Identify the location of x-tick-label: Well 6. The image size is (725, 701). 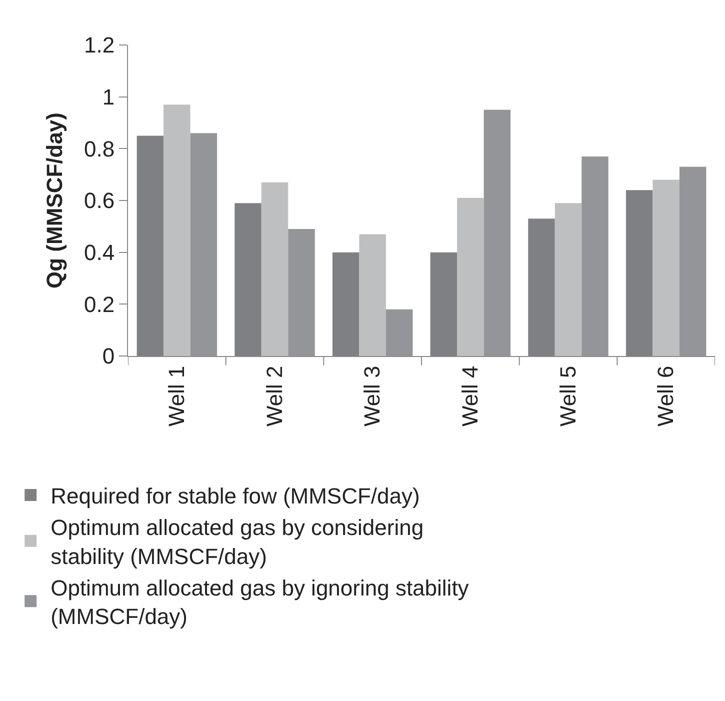
(665, 396).